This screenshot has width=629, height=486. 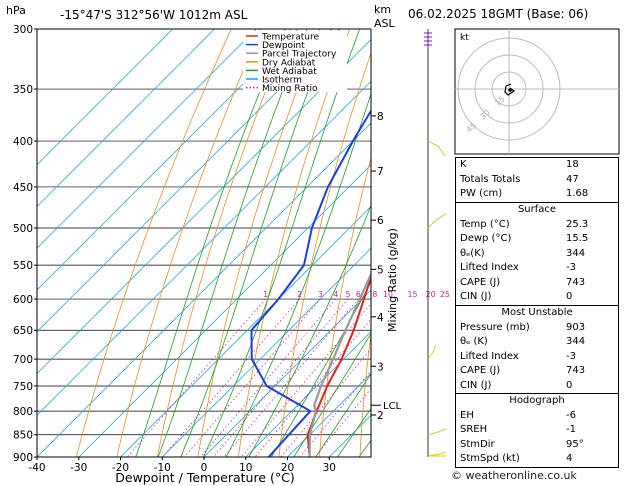 I want to click on mixing-ratio-label: 6, so click(x=358, y=294).